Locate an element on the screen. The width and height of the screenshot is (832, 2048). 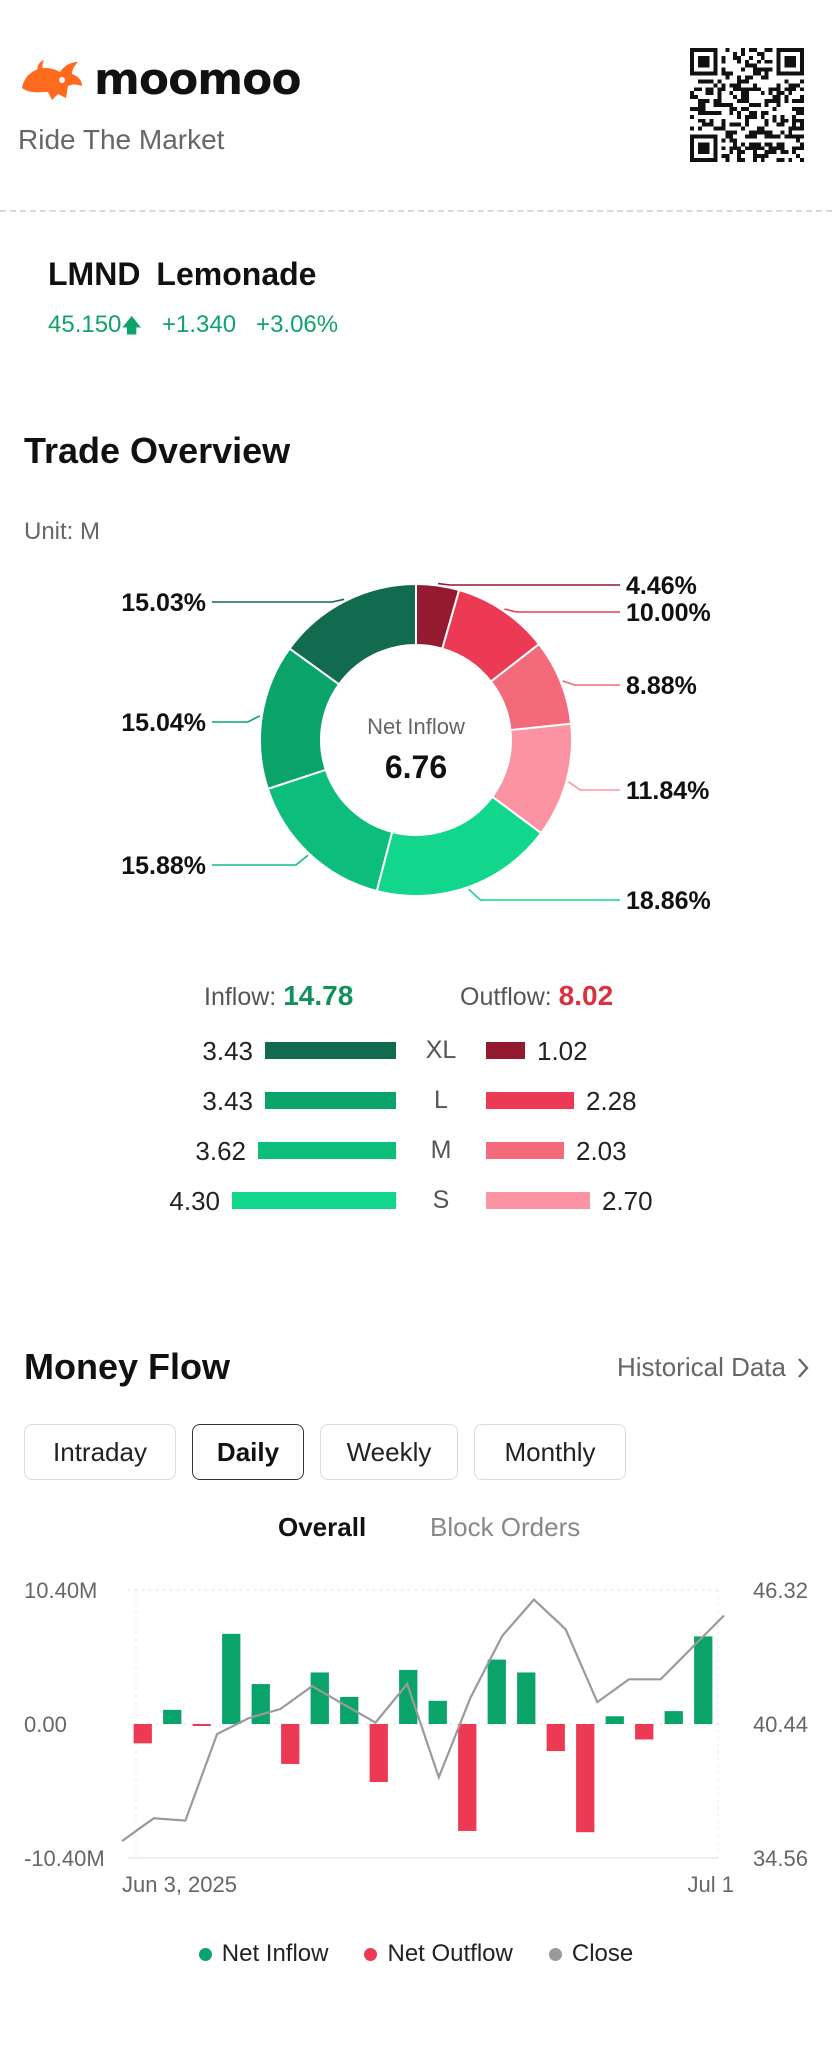
qr-code-icon is located at coordinates (747, 105).